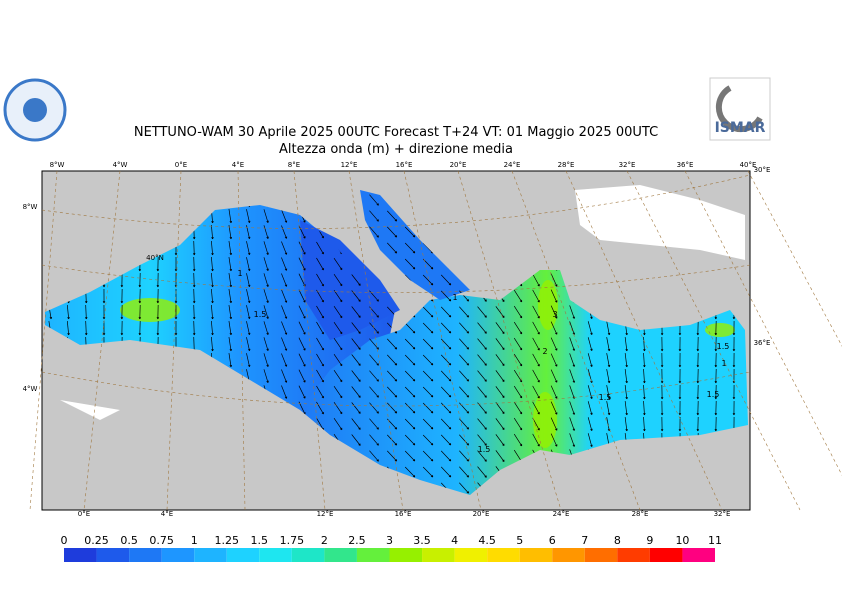  What do you see at coordinates (129, 540) in the screenshot?
I see `colorbar-label: 0.5` at bounding box center [129, 540].